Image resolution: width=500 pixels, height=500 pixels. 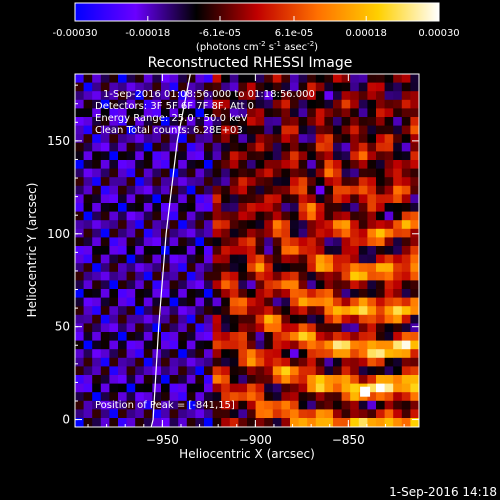 What do you see at coordinates (169, 130) in the screenshot?
I see `annotation-clean-counts: Clean Total counts: 6.28E+03` at bounding box center [169, 130].